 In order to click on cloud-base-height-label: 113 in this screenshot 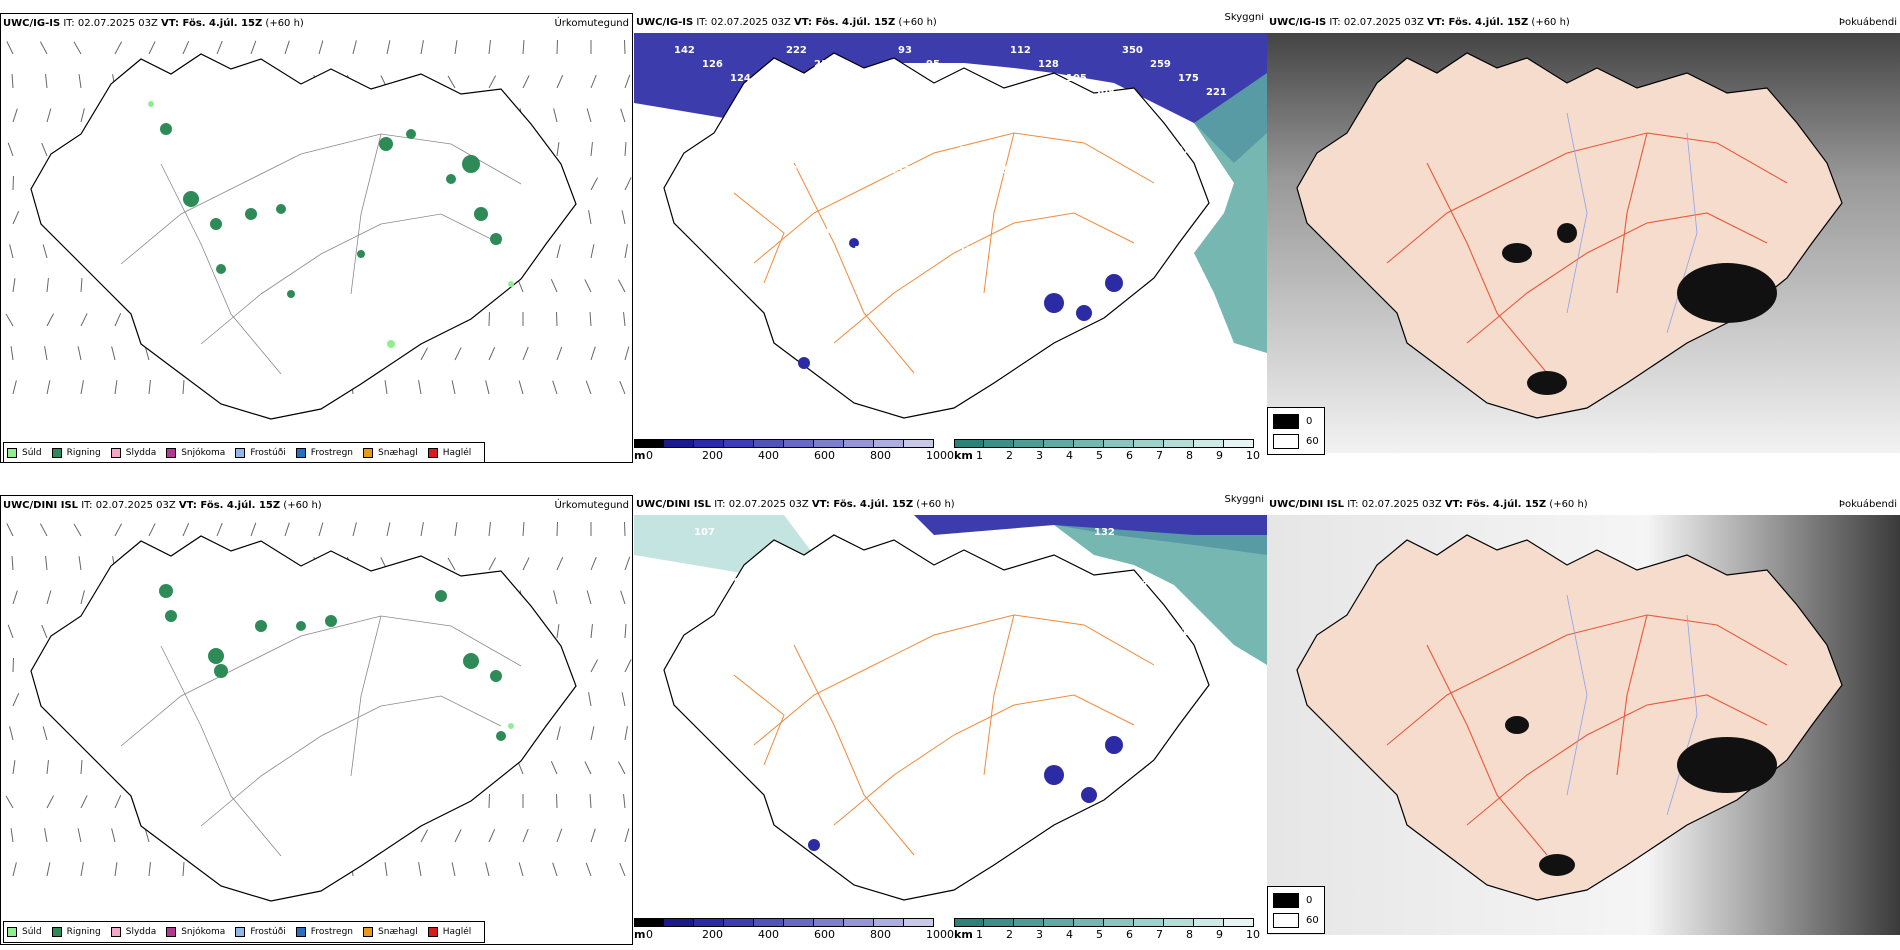, I will do `click(984, 632)`.